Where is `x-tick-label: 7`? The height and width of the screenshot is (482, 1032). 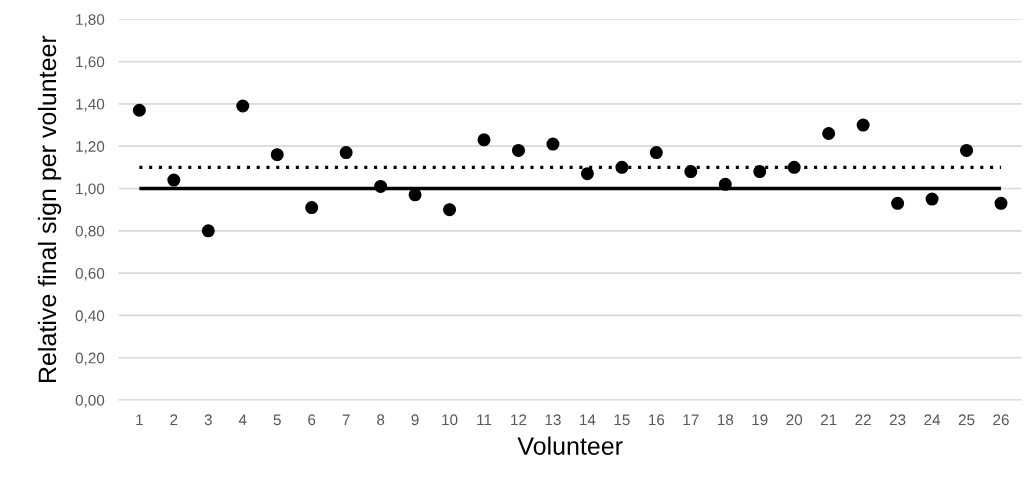 x-tick-label: 7 is located at coordinates (346, 420).